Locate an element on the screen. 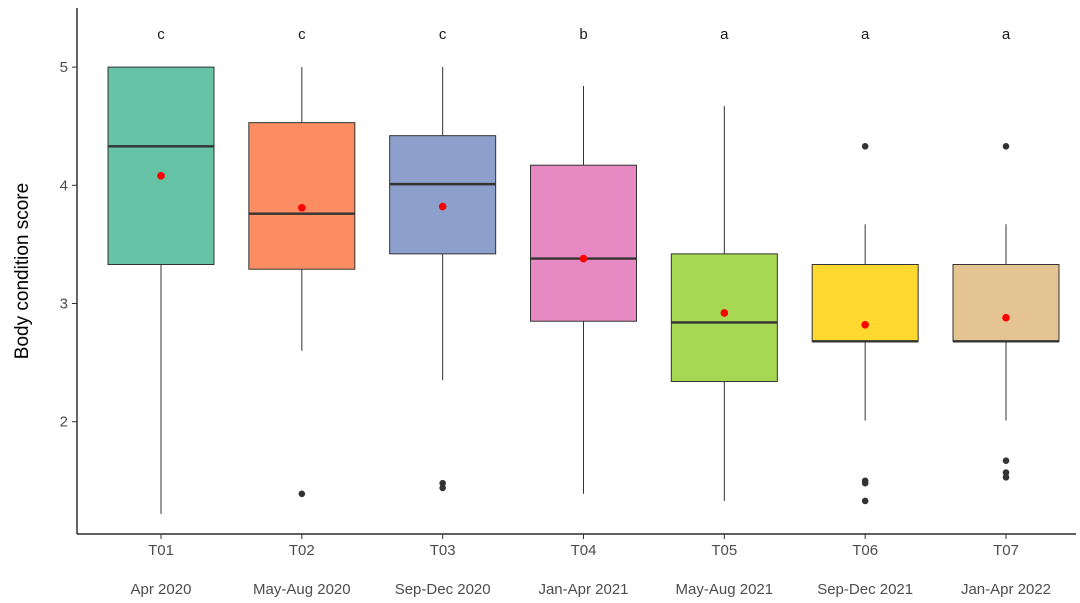  x-tick-label: T02 is located at coordinates (302, 550).